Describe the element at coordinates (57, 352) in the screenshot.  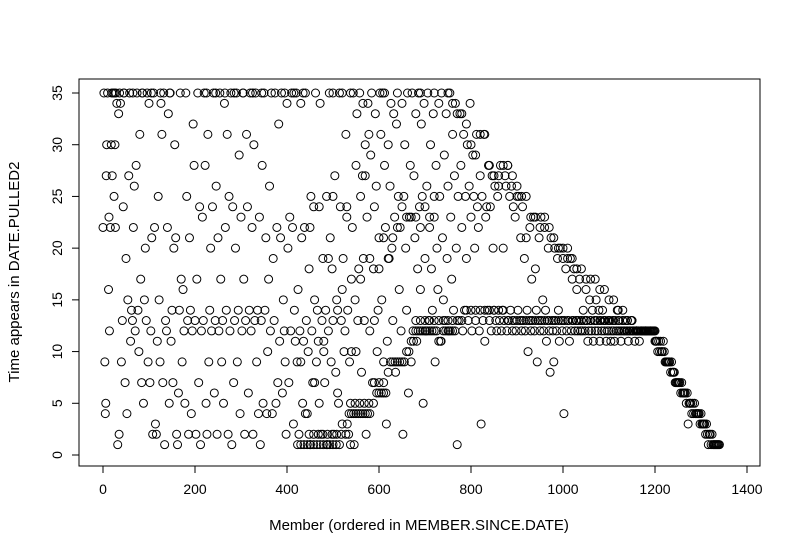
I see `y-tick-label: 10` at that location.